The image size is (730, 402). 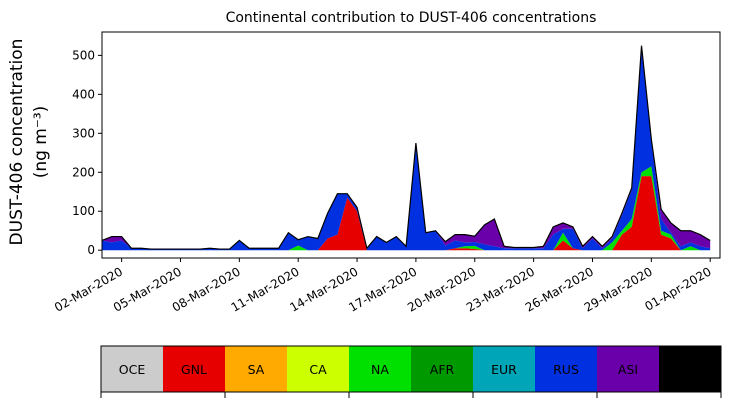 What do you see at coordinates (83, 55) in the screenshot?
I see `y-tick-label: 500` at bounding box center [83, 55].